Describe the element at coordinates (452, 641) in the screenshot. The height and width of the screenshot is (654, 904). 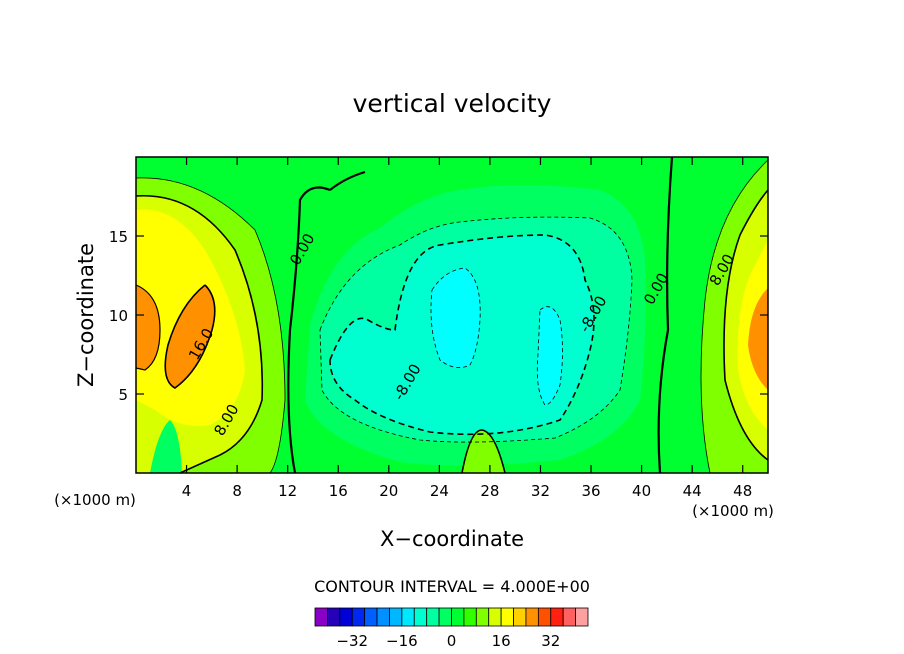
I see `colorbar-tick-label: 0` at that location.